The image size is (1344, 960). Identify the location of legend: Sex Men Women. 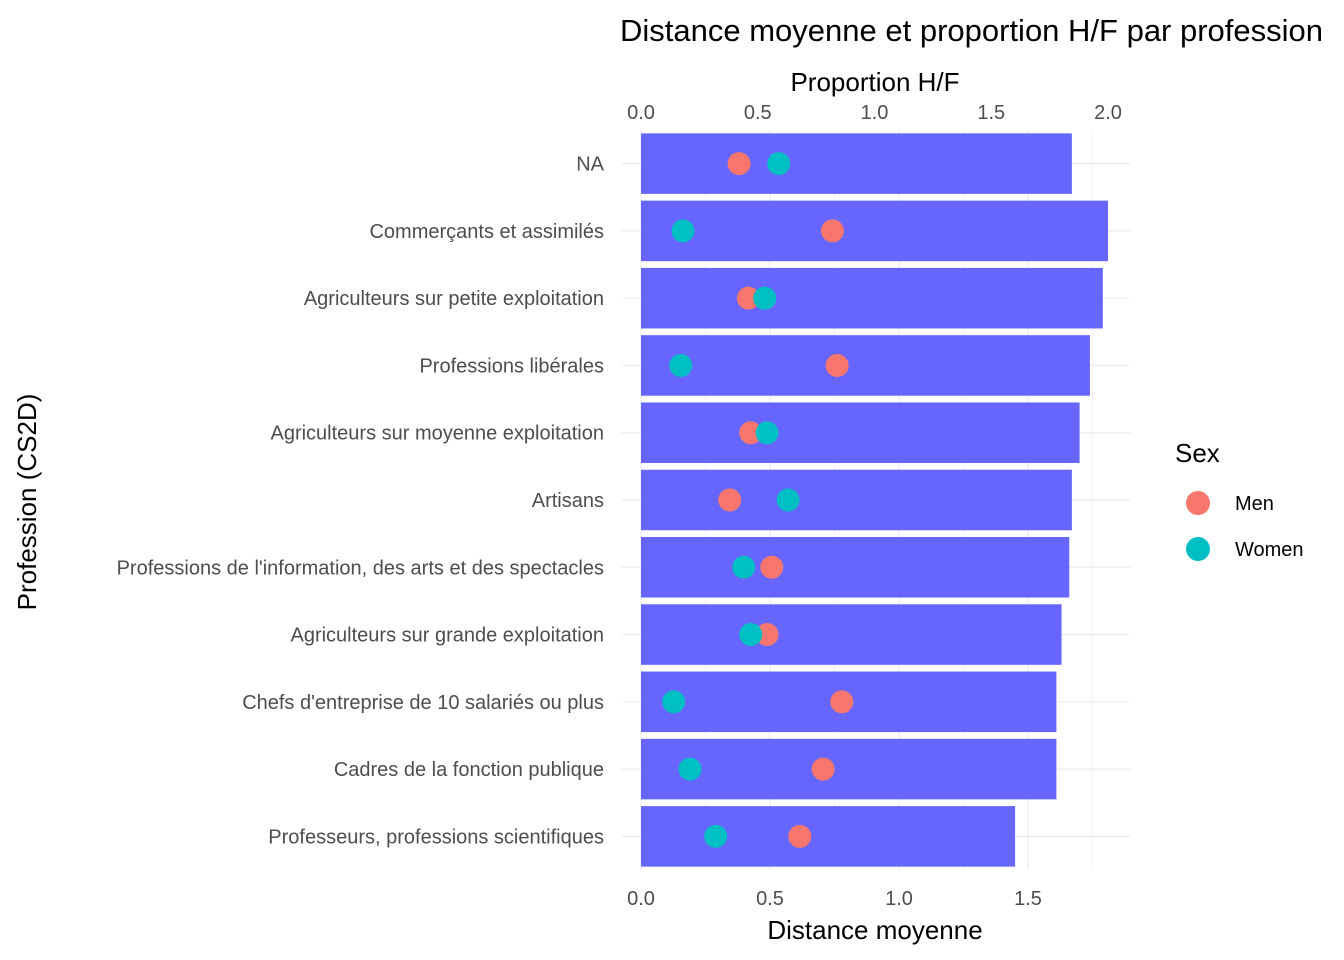
(1239, 499).